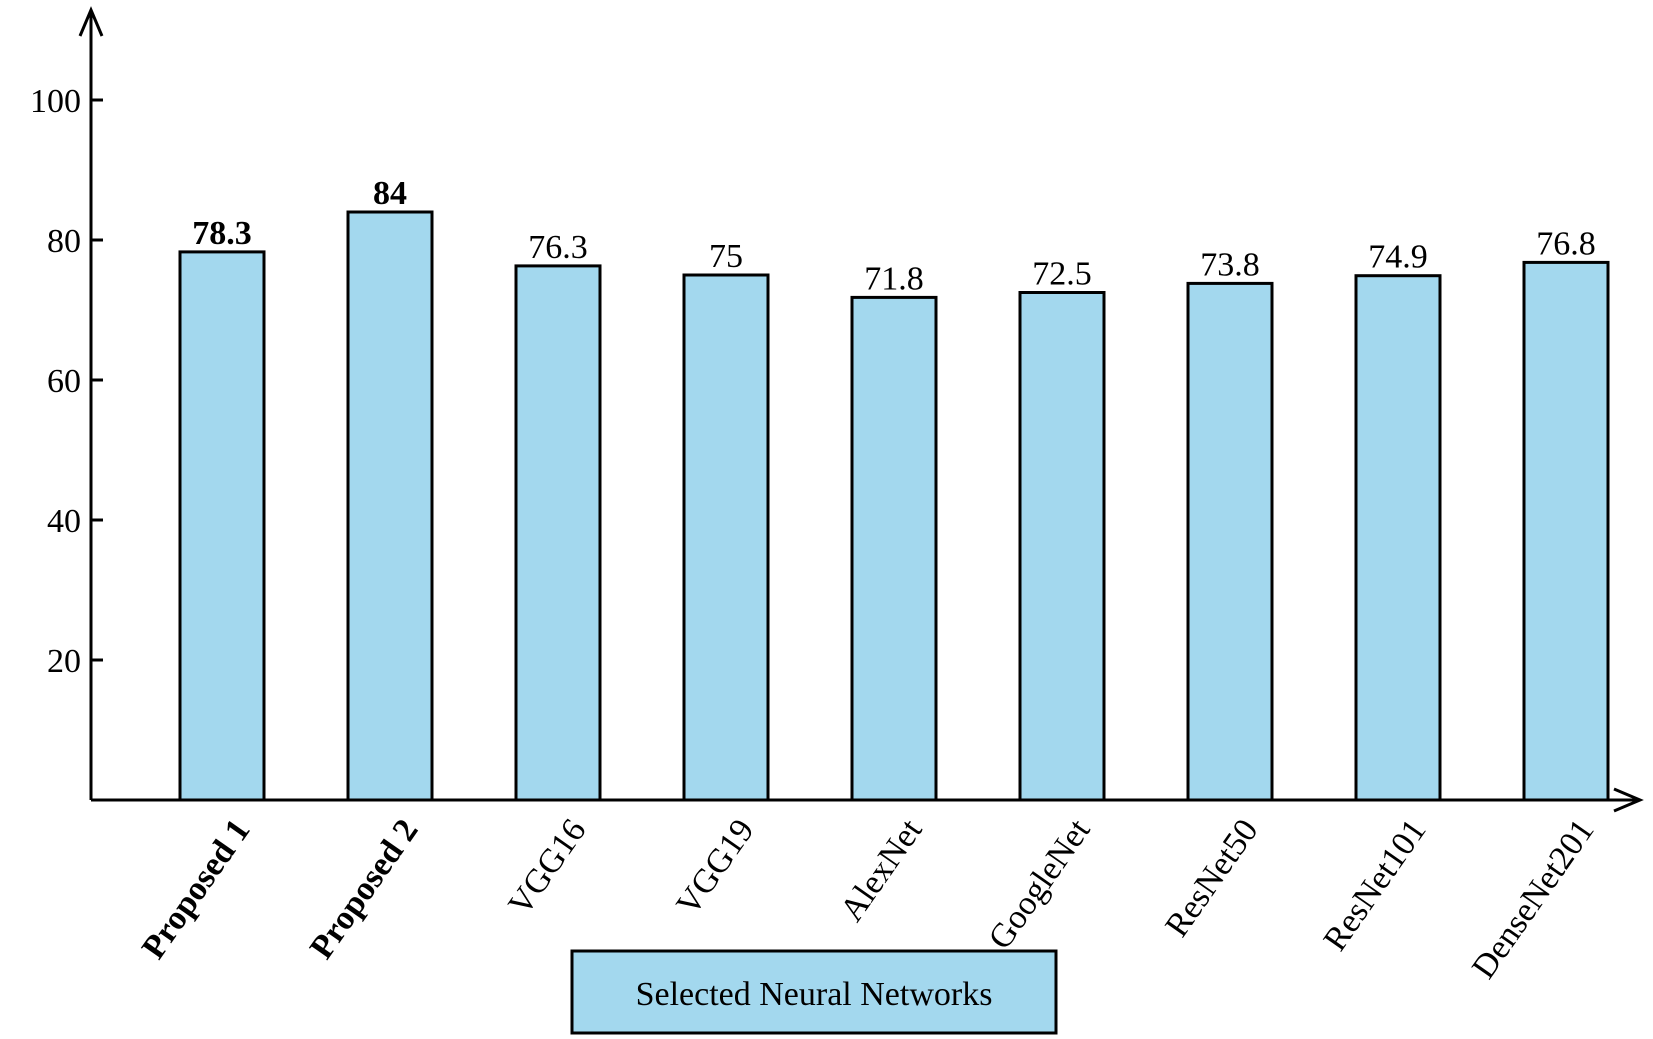 This screenshot has width=1653, height=1039. I want to click on bar-densenet201, so click(1566, 531).